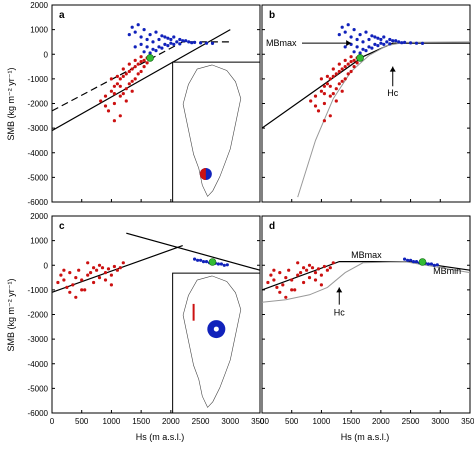 The width and height of the screenshot is (474, 450). What do you see at coordinates (447, 271) in the screenshot?
I see `annotation-mbmin: MBmin` at bounding box center [447, 271].